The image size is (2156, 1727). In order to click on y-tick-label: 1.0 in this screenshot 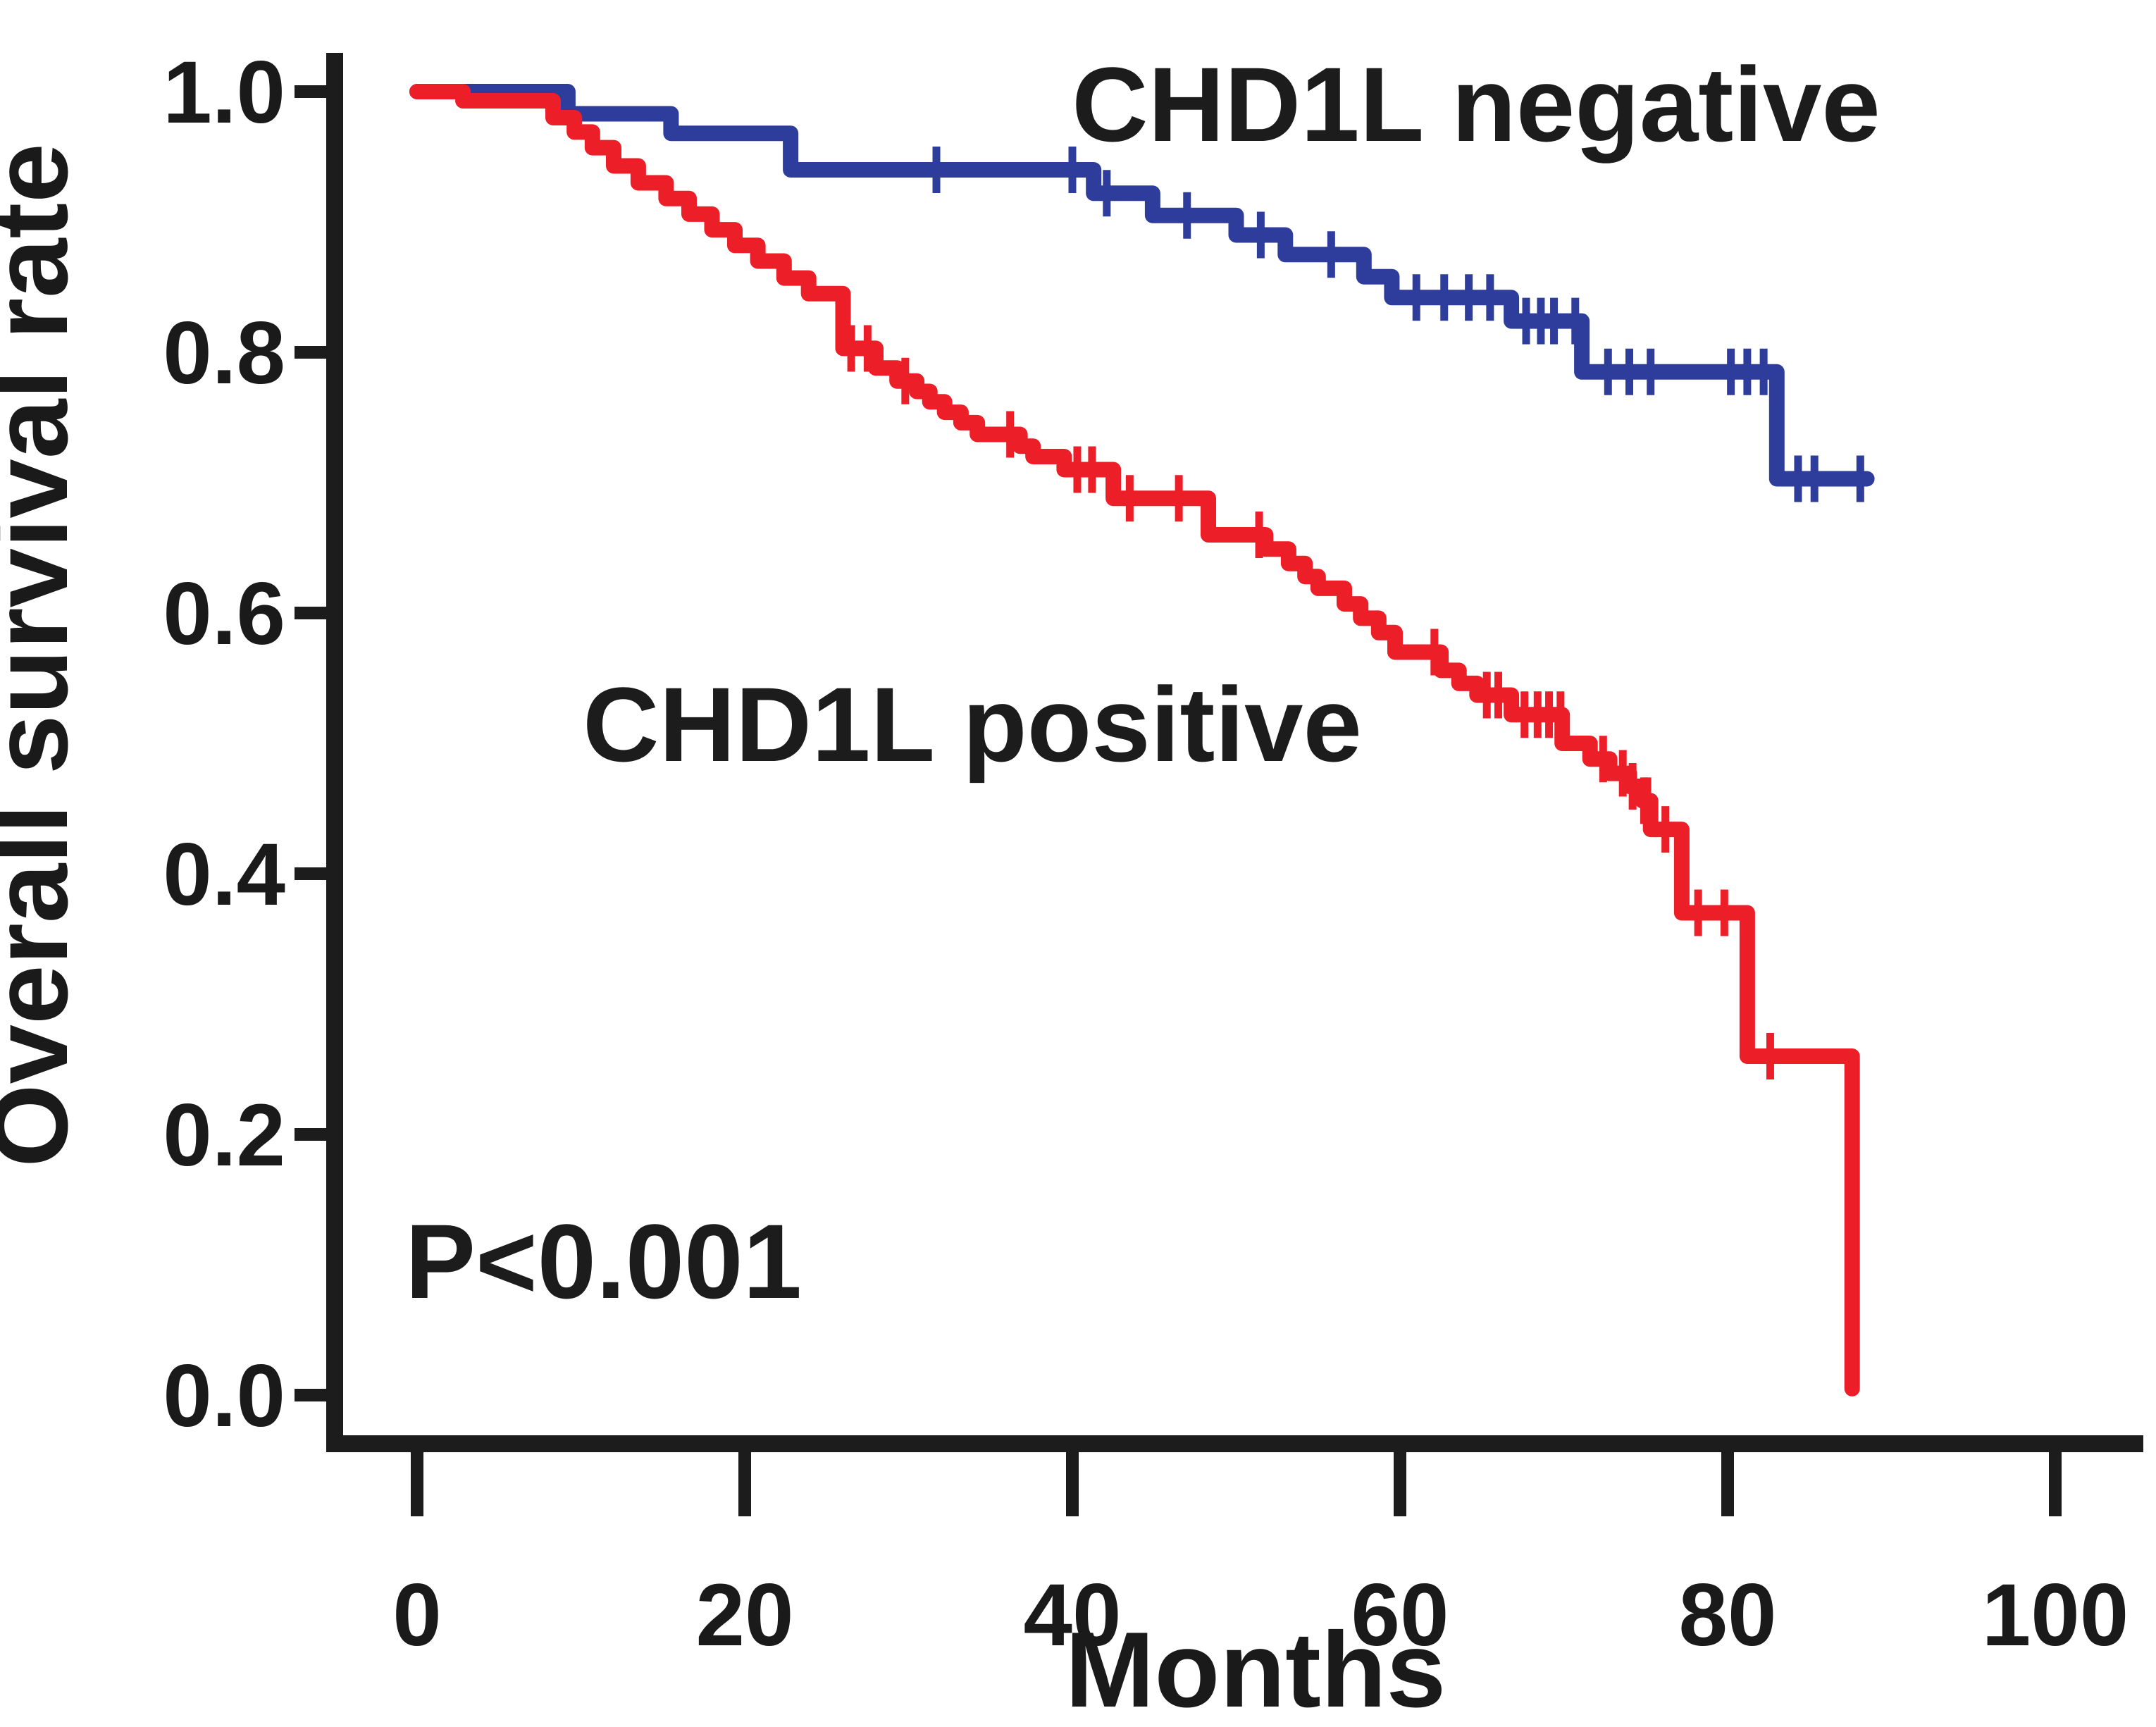, I will do `click(224, 93)`.